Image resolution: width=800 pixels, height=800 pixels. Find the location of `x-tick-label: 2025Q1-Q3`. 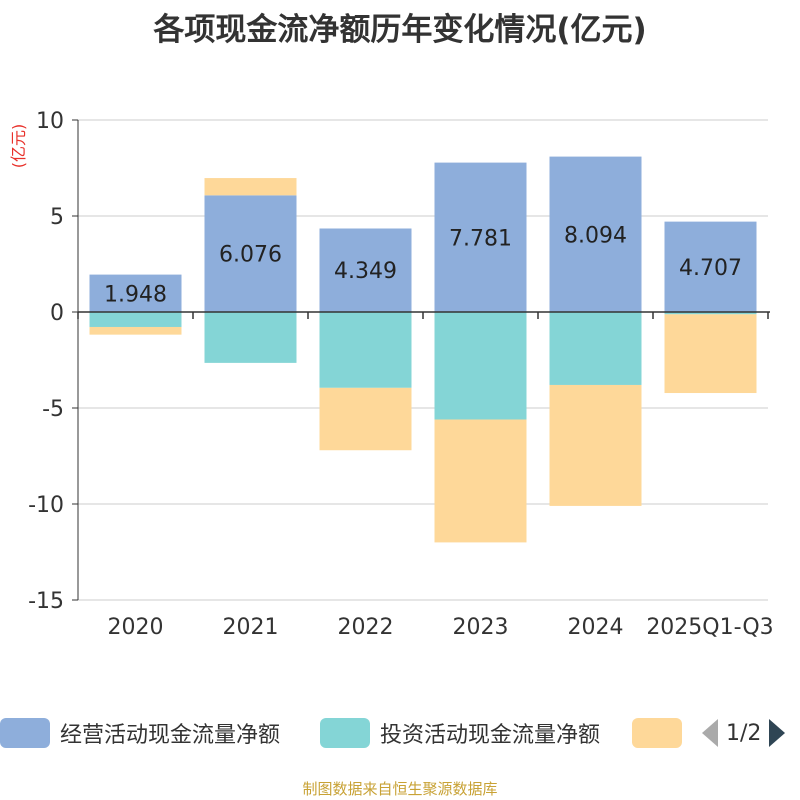

x-tick-label: 2025Q1-Q3 is located at coordinates (709, 627).